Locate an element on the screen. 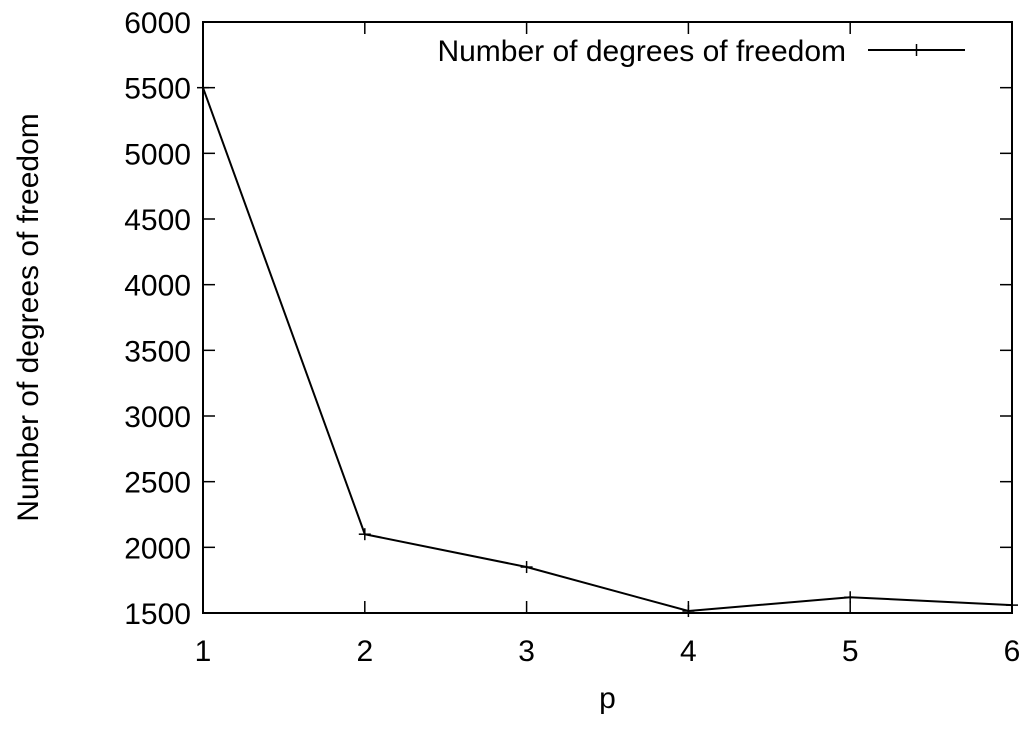  y-tick-label: 4500 is located at coordinates (157, 220).